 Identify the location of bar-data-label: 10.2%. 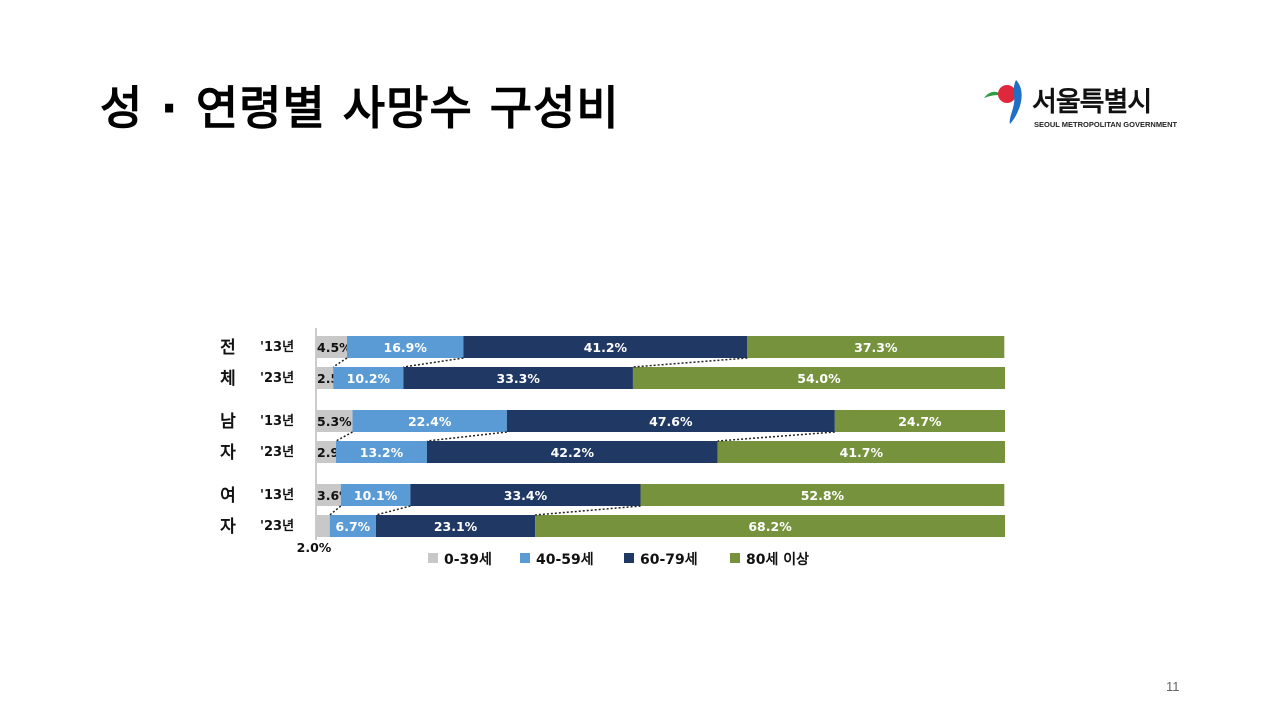
(369, 378).